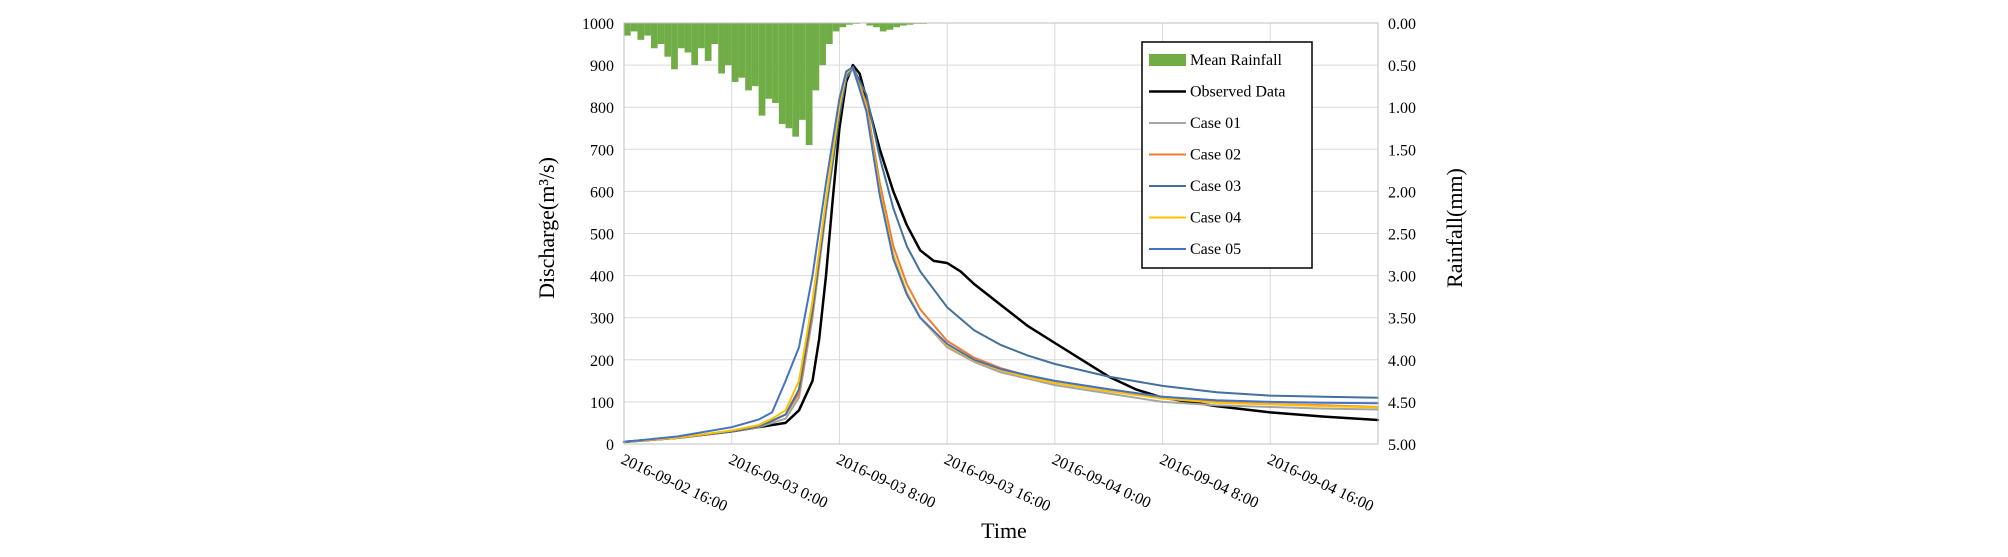 This screenshot has width=2008, height=557. What do you see at coordinates (1167, 60) in the screenshot?
I see `legend-swatch-mean-rainfall` at bounding box center [1167, 60].